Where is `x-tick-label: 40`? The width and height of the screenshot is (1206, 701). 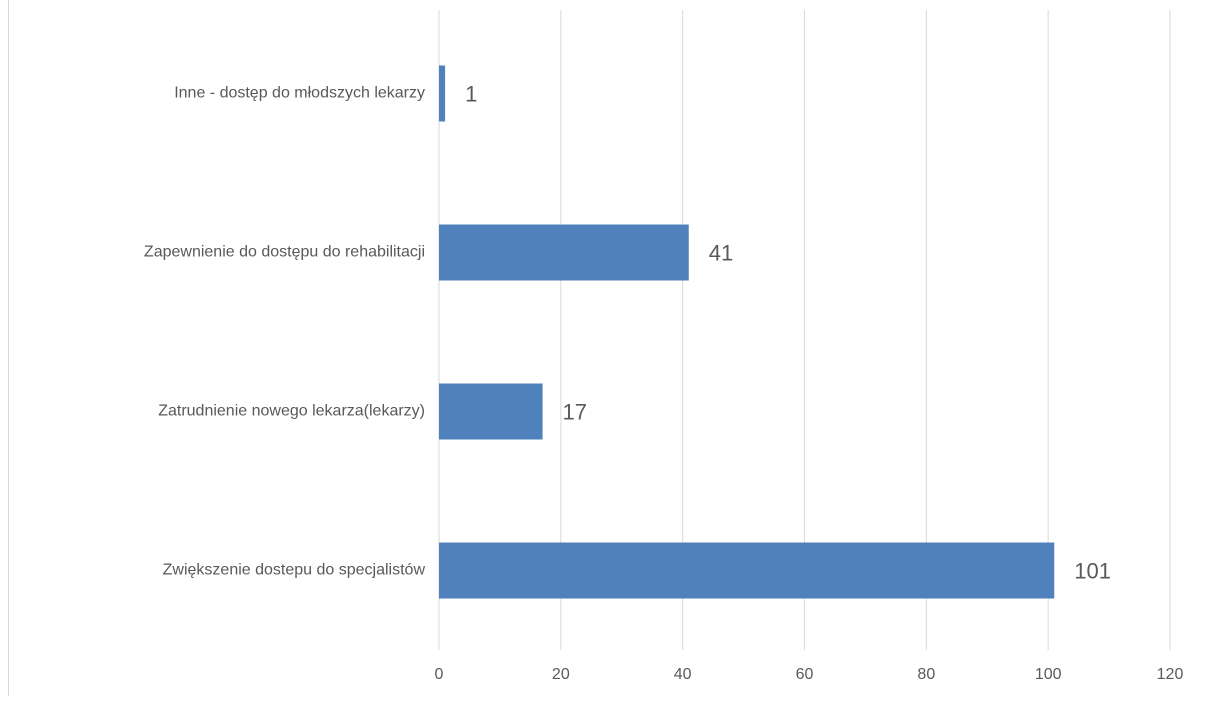
x-tick-label: 40 is located at coordinates (683, 674).